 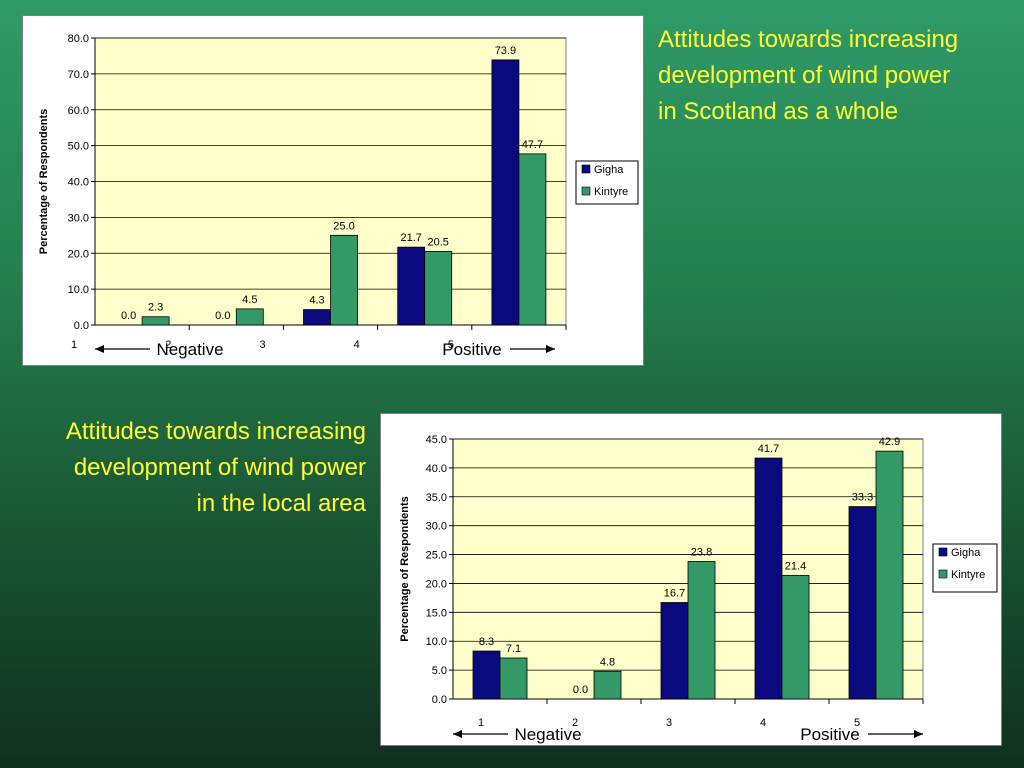 What do you see at coordinates (155, 308) in the screenshot?
I see `data-label: 2.3` at bounding box center [155, 308].